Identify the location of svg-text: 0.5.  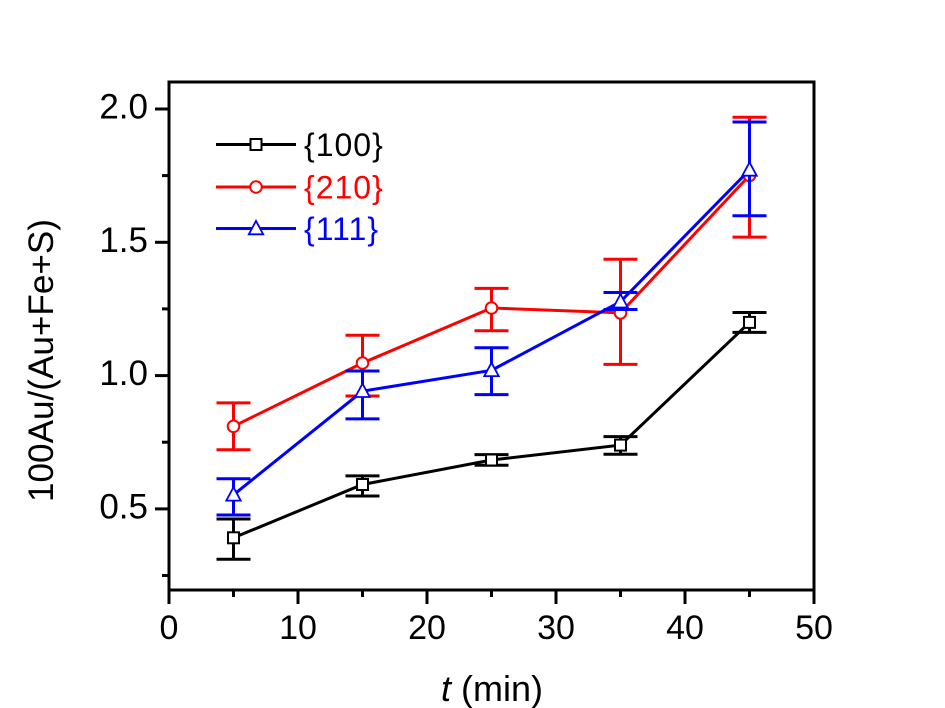
(123, 506).